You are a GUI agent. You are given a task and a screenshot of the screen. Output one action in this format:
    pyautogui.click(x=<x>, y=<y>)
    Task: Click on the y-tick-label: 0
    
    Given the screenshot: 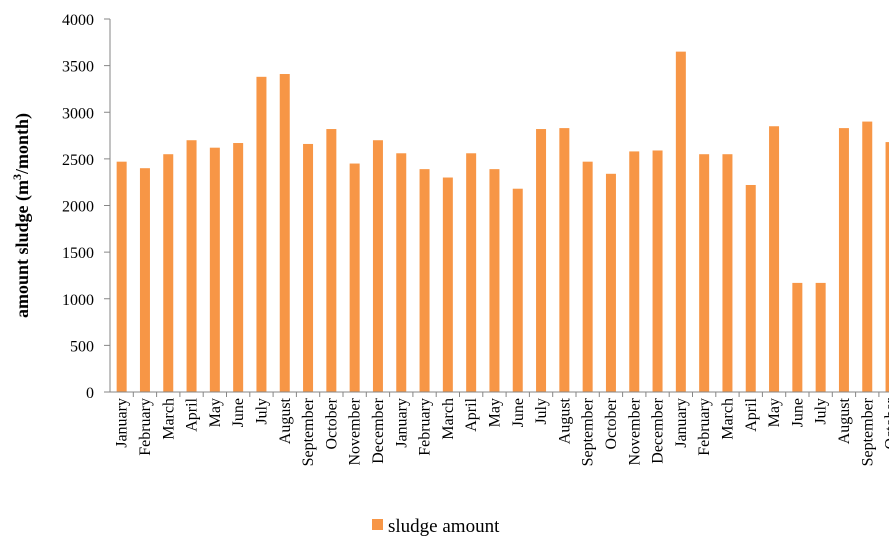 What is the action you would take?
    pyautogui.click(x=90, y=393)
    